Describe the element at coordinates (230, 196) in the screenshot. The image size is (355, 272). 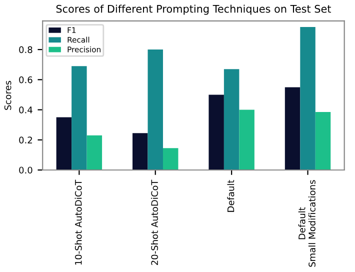
I see `x-tick-label: Default` at that location.